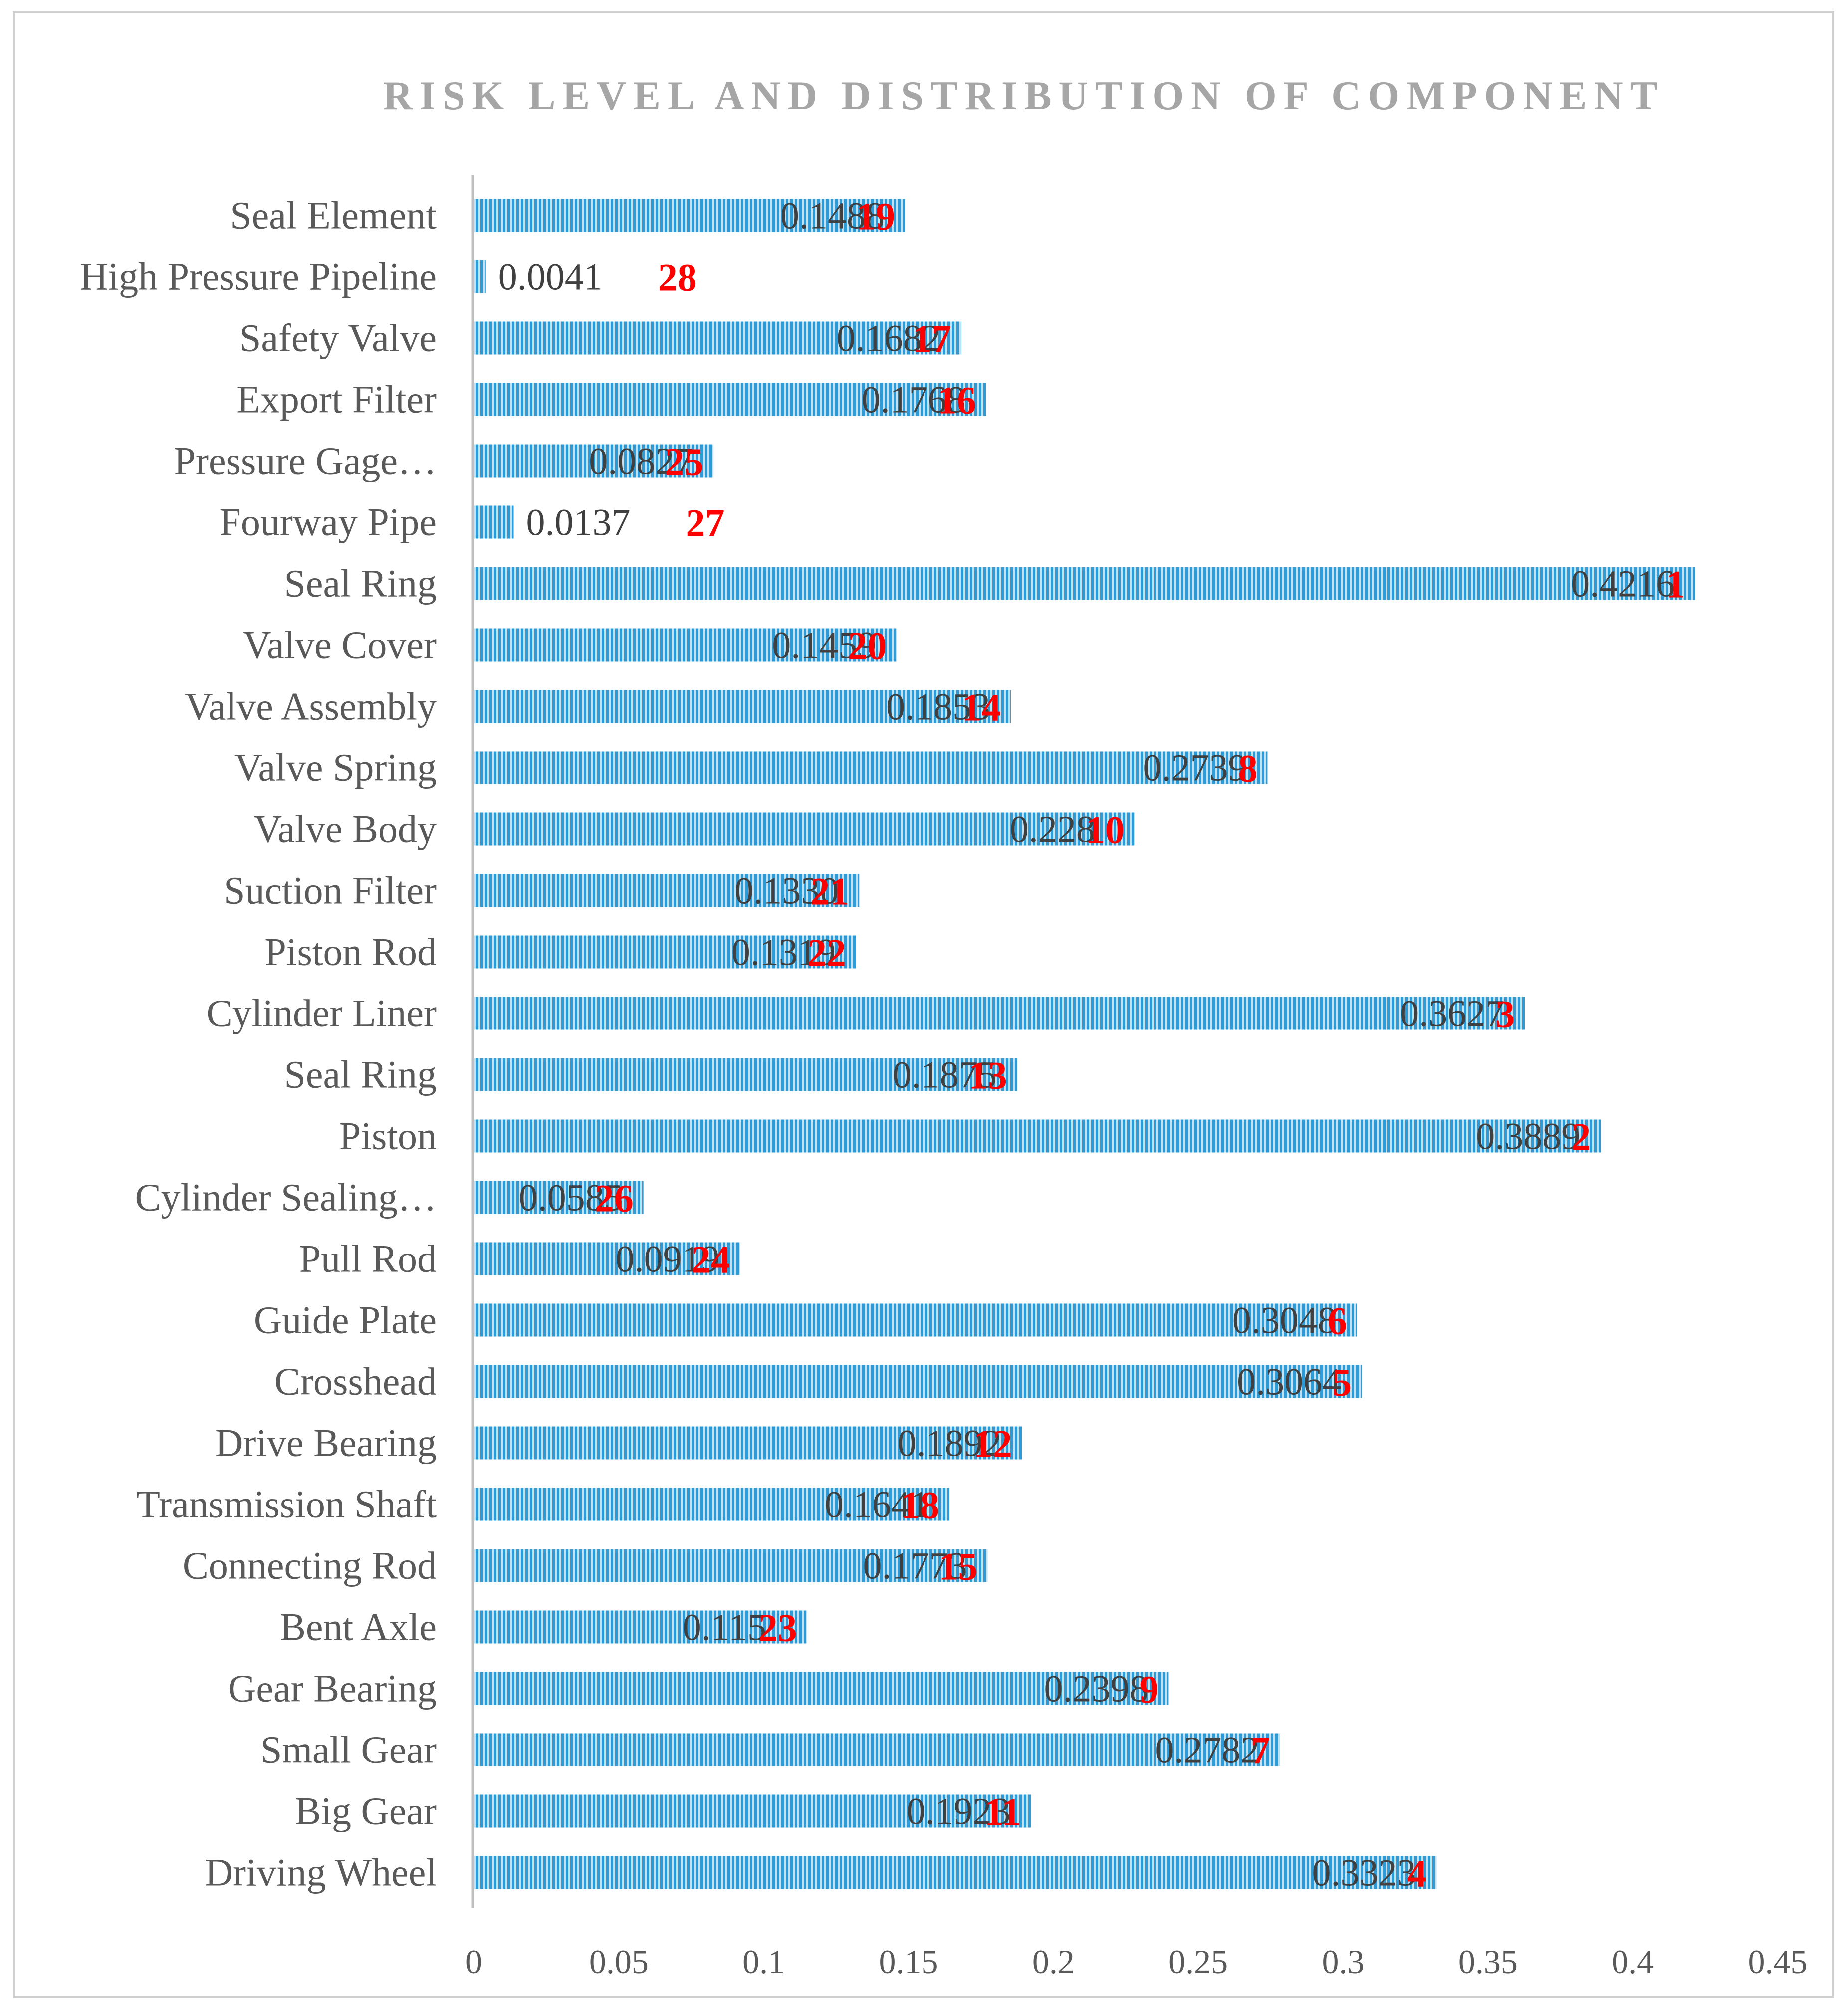 Image resolution: width=1848 pixels, height=2009 pixels. I want to click on value-label: 0.1923, so click(959, 1812).